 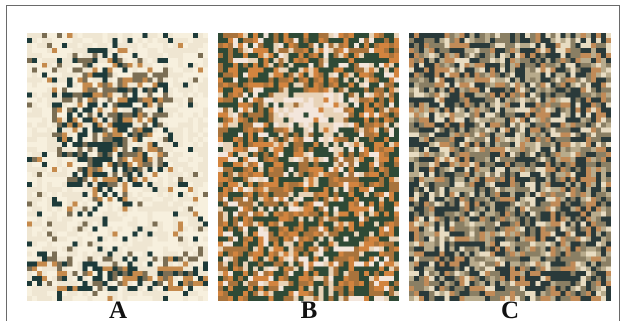 I want to click on panel-c-label: C, so click(x=510, y=310).